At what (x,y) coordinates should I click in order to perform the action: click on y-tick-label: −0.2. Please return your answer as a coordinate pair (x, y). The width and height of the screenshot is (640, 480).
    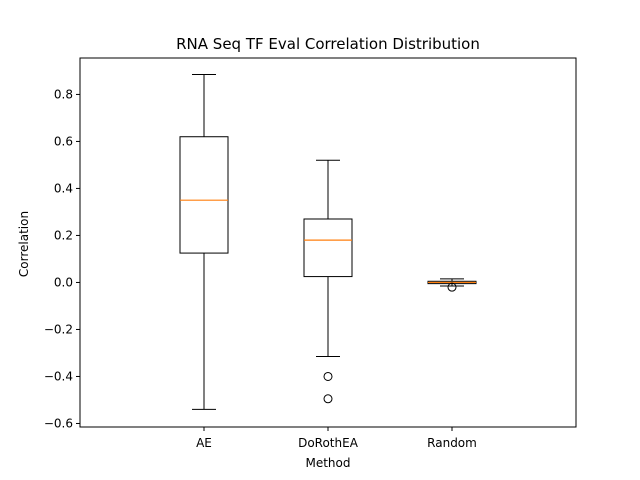
    Looking at the image, I should click on (58, 329).